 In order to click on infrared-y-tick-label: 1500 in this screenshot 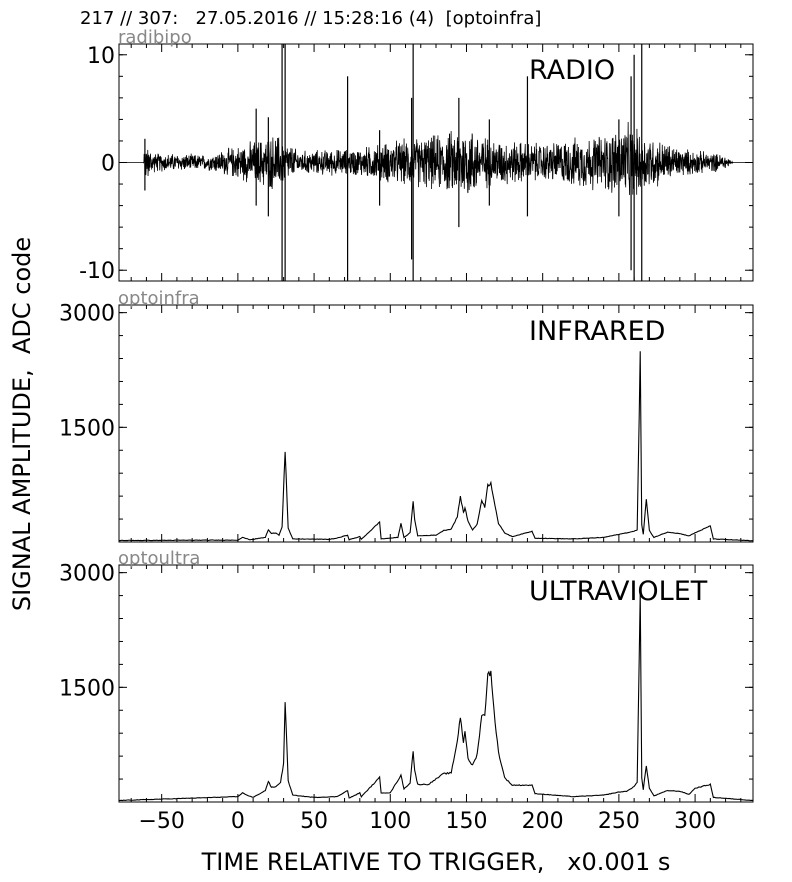, I will do `click(87, 428)`.